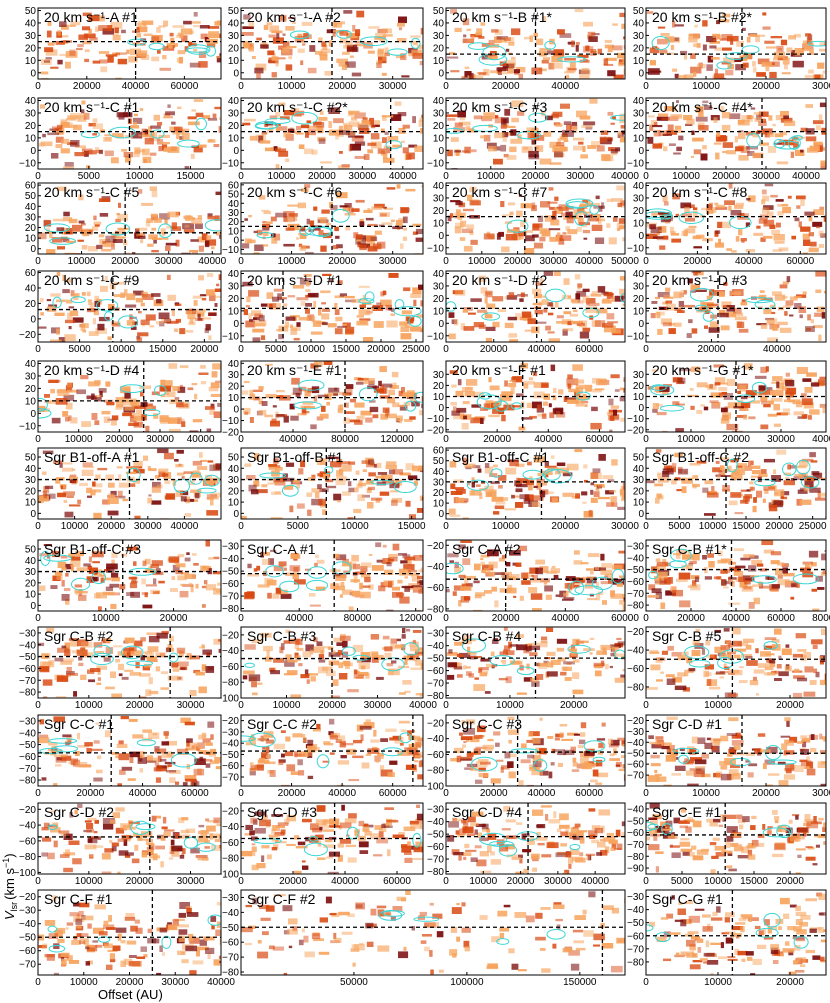 The image size is (830, 1003). What do you see at coordinates (500, 192) in the screenshot?
I see `panel-title: 20 km s⁻¹-C #7` at bounding box center [500, 192].